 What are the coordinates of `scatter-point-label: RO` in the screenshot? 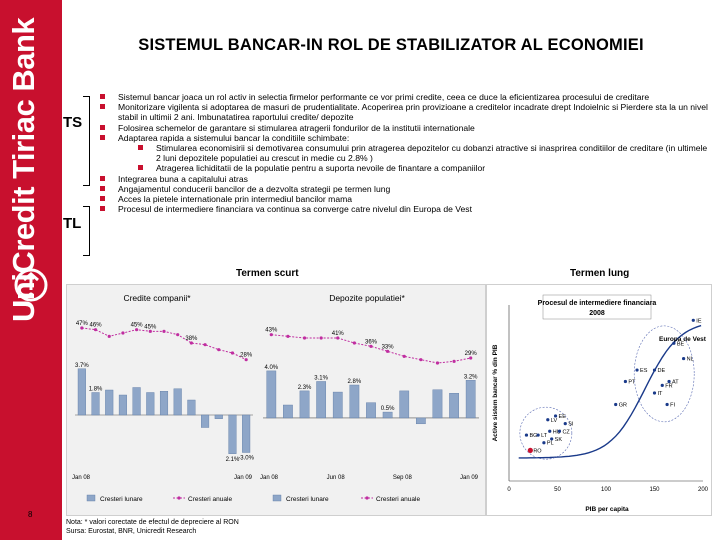 It's located at (537, 451).